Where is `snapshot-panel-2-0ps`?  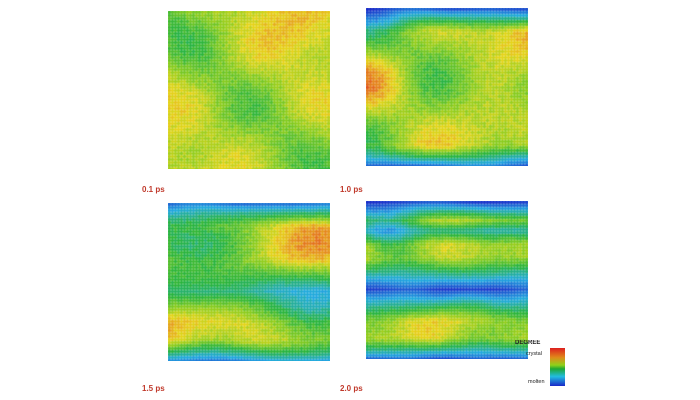 snapshot-panel-2-0ps is located at coordinates (447, 280).